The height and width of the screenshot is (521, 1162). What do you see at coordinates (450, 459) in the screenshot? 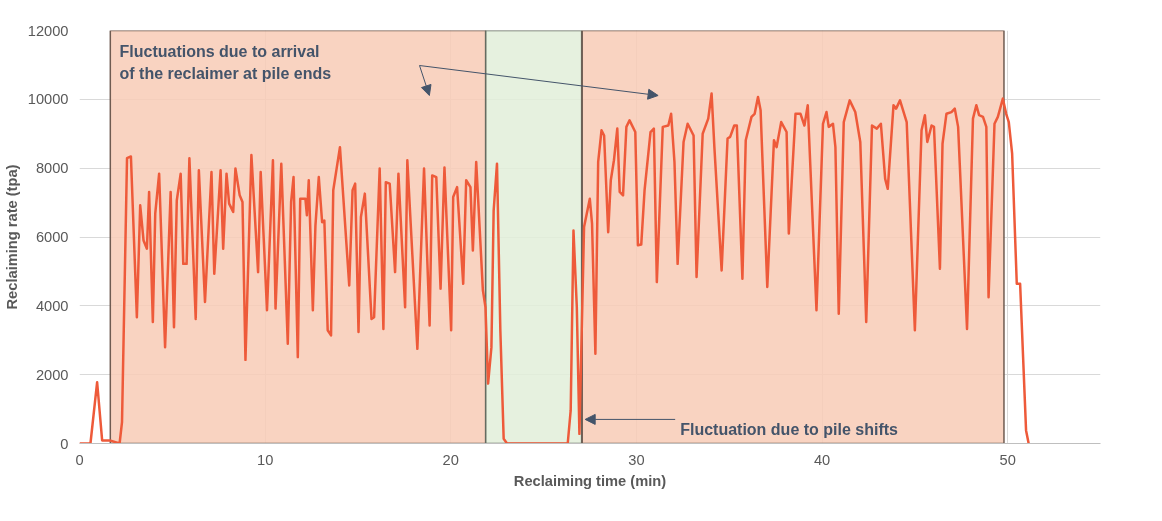
I see `x-tick-label: 20` at bounding box center [450, 459].